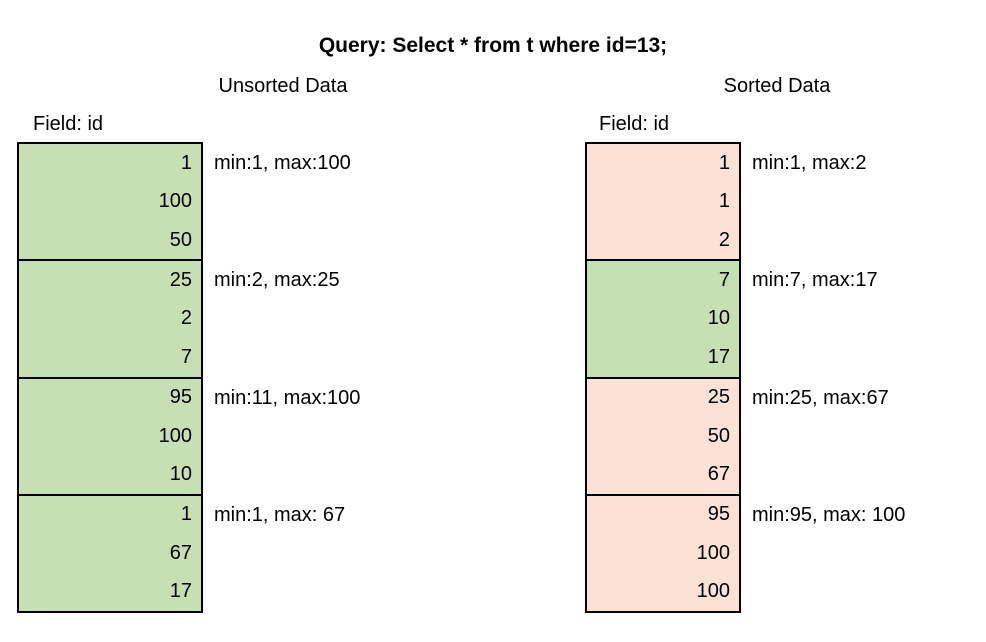 The width and height of the screenshot is (986, 642). Describe the element at coordinates (663, 201) in the screenshot. I see `block-values: 1 1 2` at that location.